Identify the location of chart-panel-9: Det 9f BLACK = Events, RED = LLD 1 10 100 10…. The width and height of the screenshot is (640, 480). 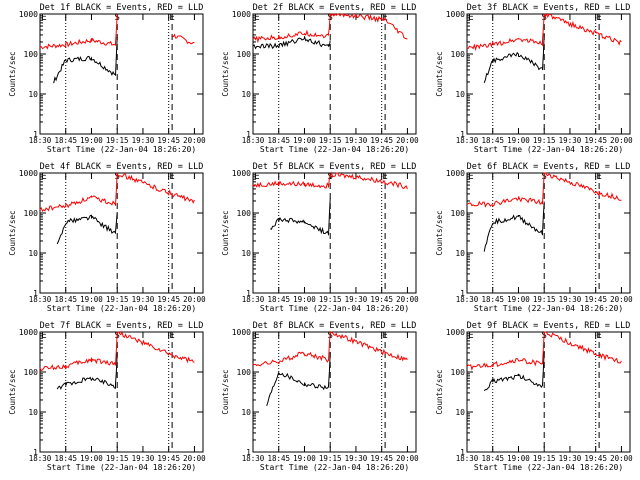
(534, 396).